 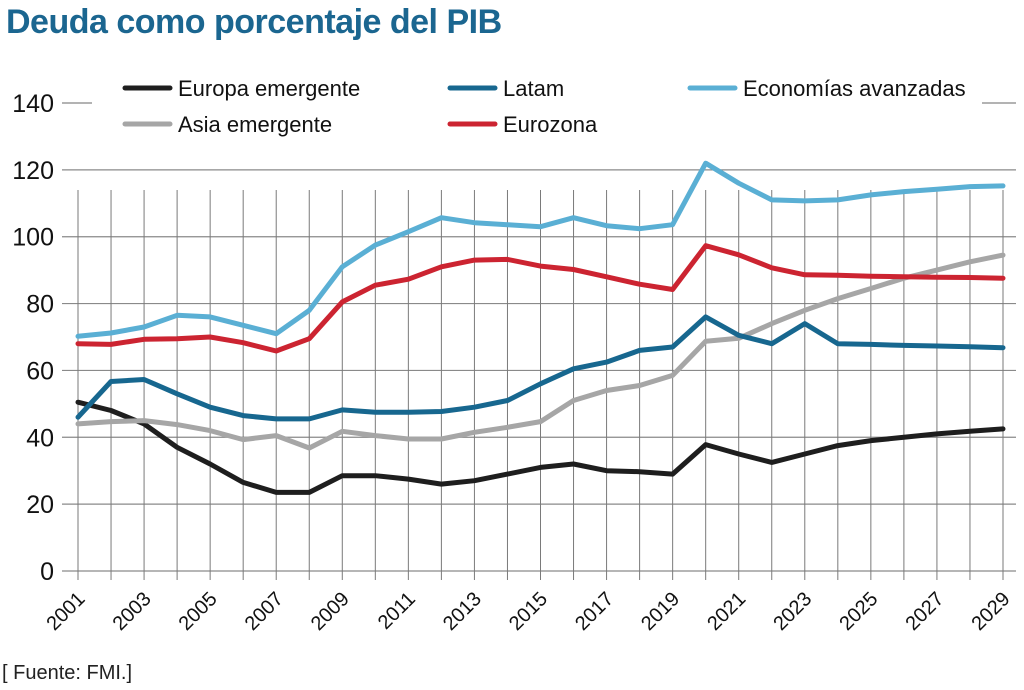 I want to click on x-tick-label: 2009, so click(x=330, y=611).